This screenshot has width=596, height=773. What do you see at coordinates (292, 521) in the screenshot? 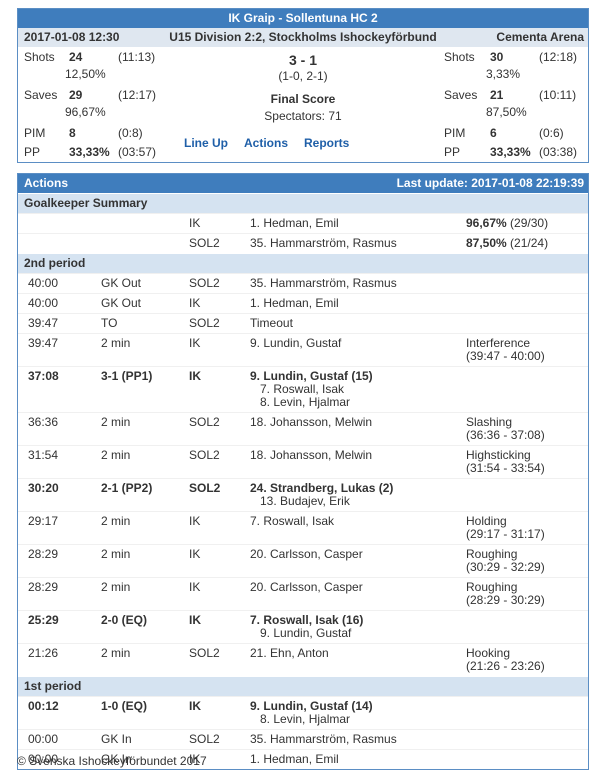
I see `player: 7. Roswall, Isak` at bounding box center [292, 521].